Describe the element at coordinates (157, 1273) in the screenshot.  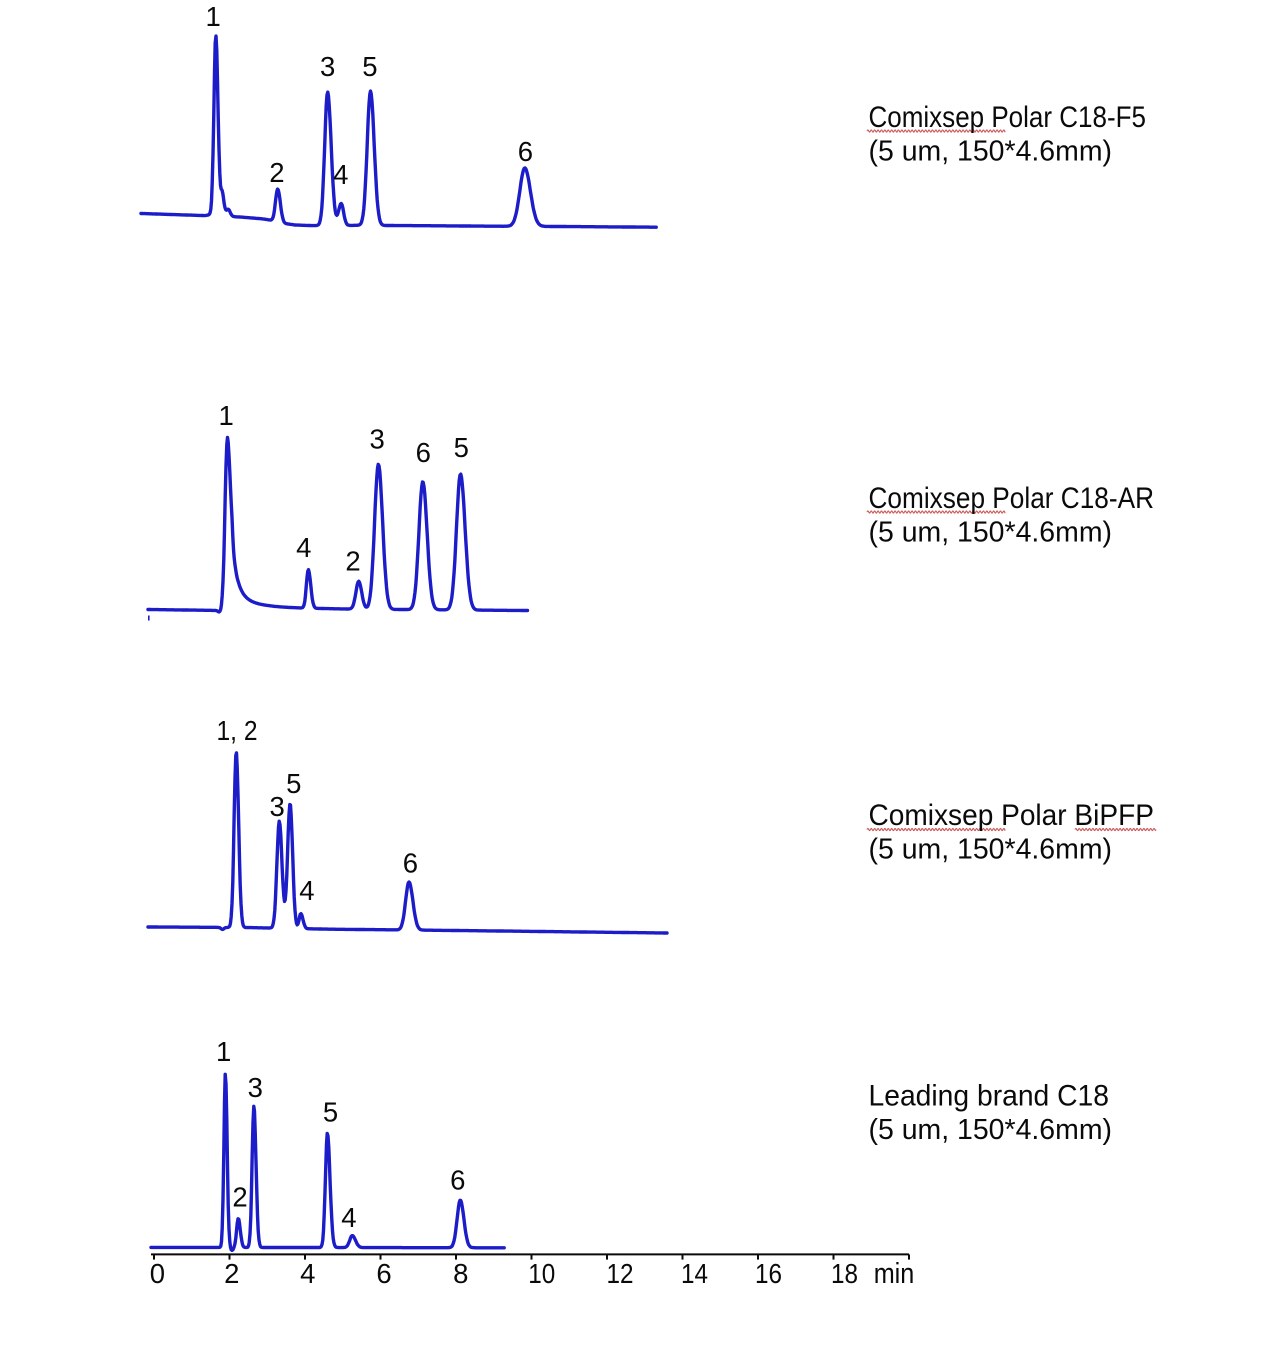
I see `svg-text: 0` at that location.